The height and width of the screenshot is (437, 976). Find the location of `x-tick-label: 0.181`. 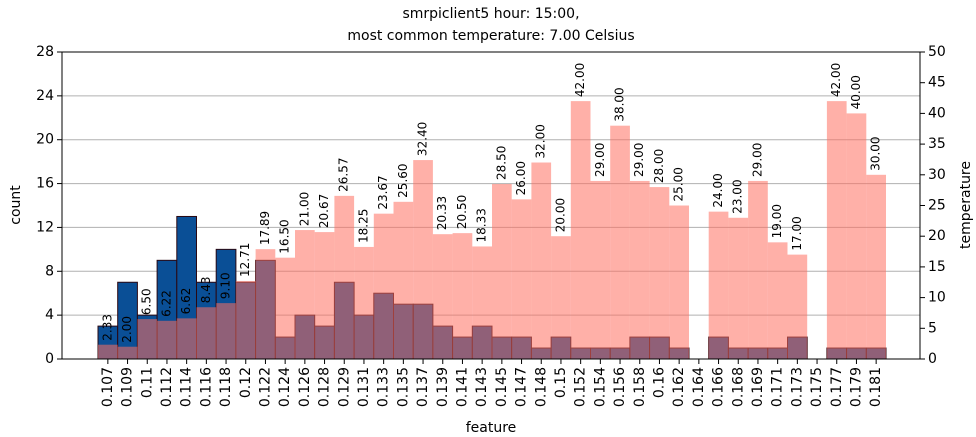

x-tick-label: 0.181 is located at coordinates (876, 387).